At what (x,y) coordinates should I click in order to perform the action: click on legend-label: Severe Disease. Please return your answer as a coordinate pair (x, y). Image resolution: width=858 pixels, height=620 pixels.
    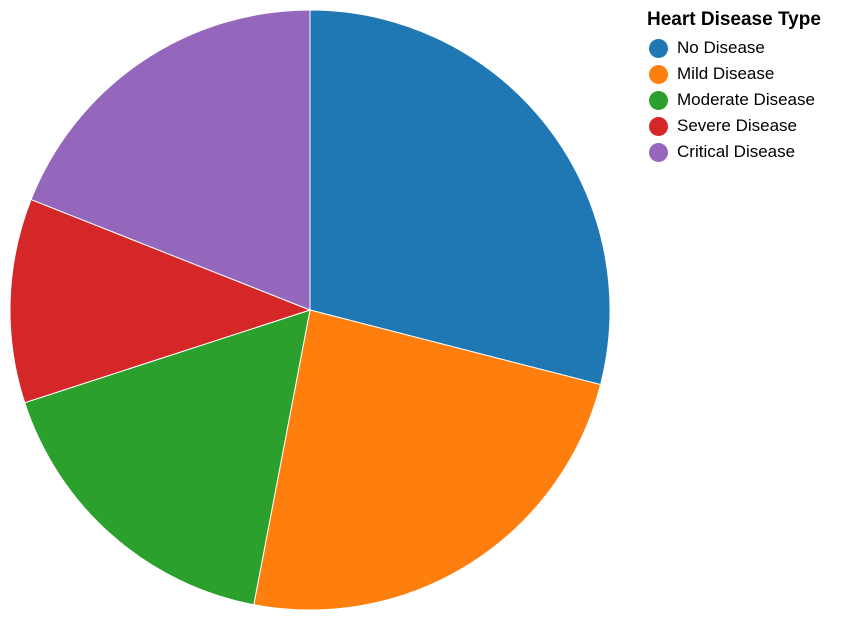
    Looking at the image, I should click on (737, 125).